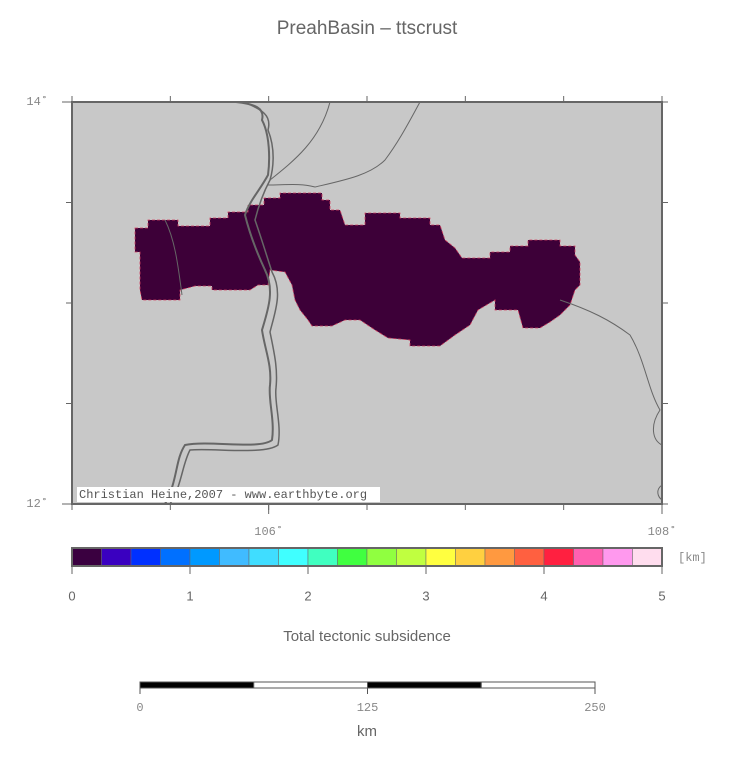 Image resolution: width=731 pixels, height=758 pixels. I want to click on credit-box, so click(228, 494).